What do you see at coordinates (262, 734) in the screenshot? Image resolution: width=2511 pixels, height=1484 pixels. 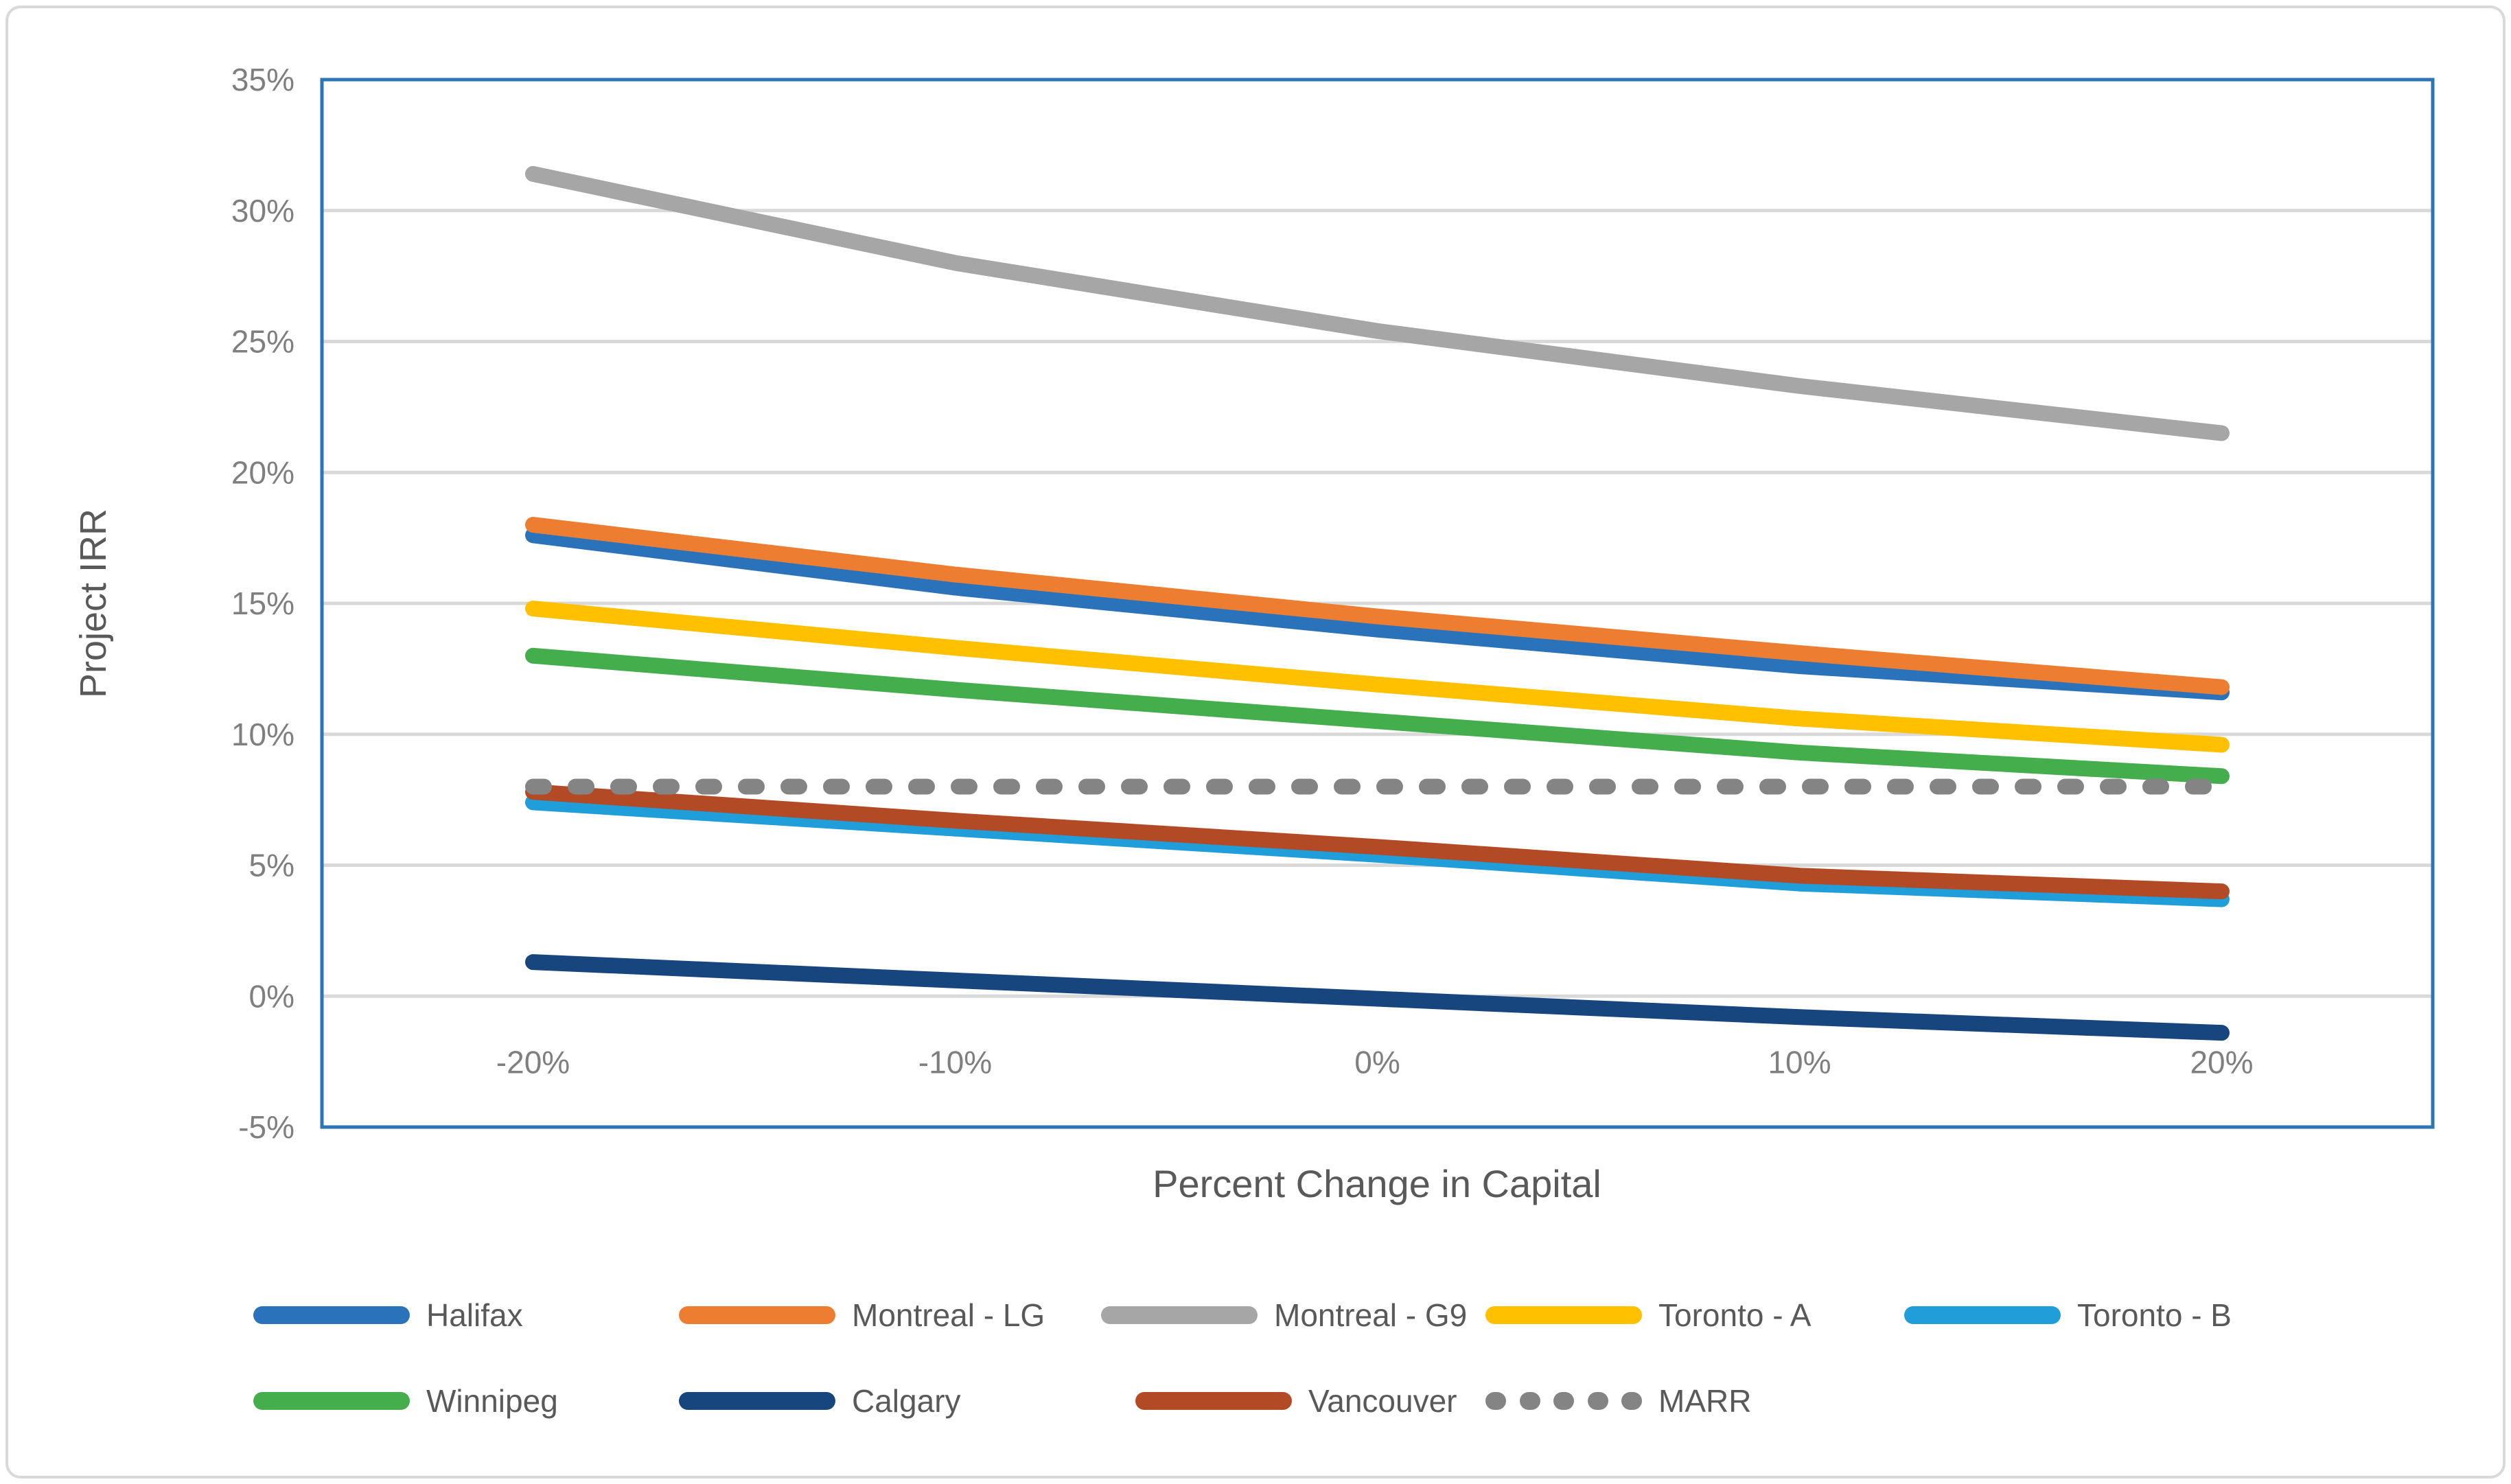 I see `y-tick-label: 10%` at bounding box center [262, 734].